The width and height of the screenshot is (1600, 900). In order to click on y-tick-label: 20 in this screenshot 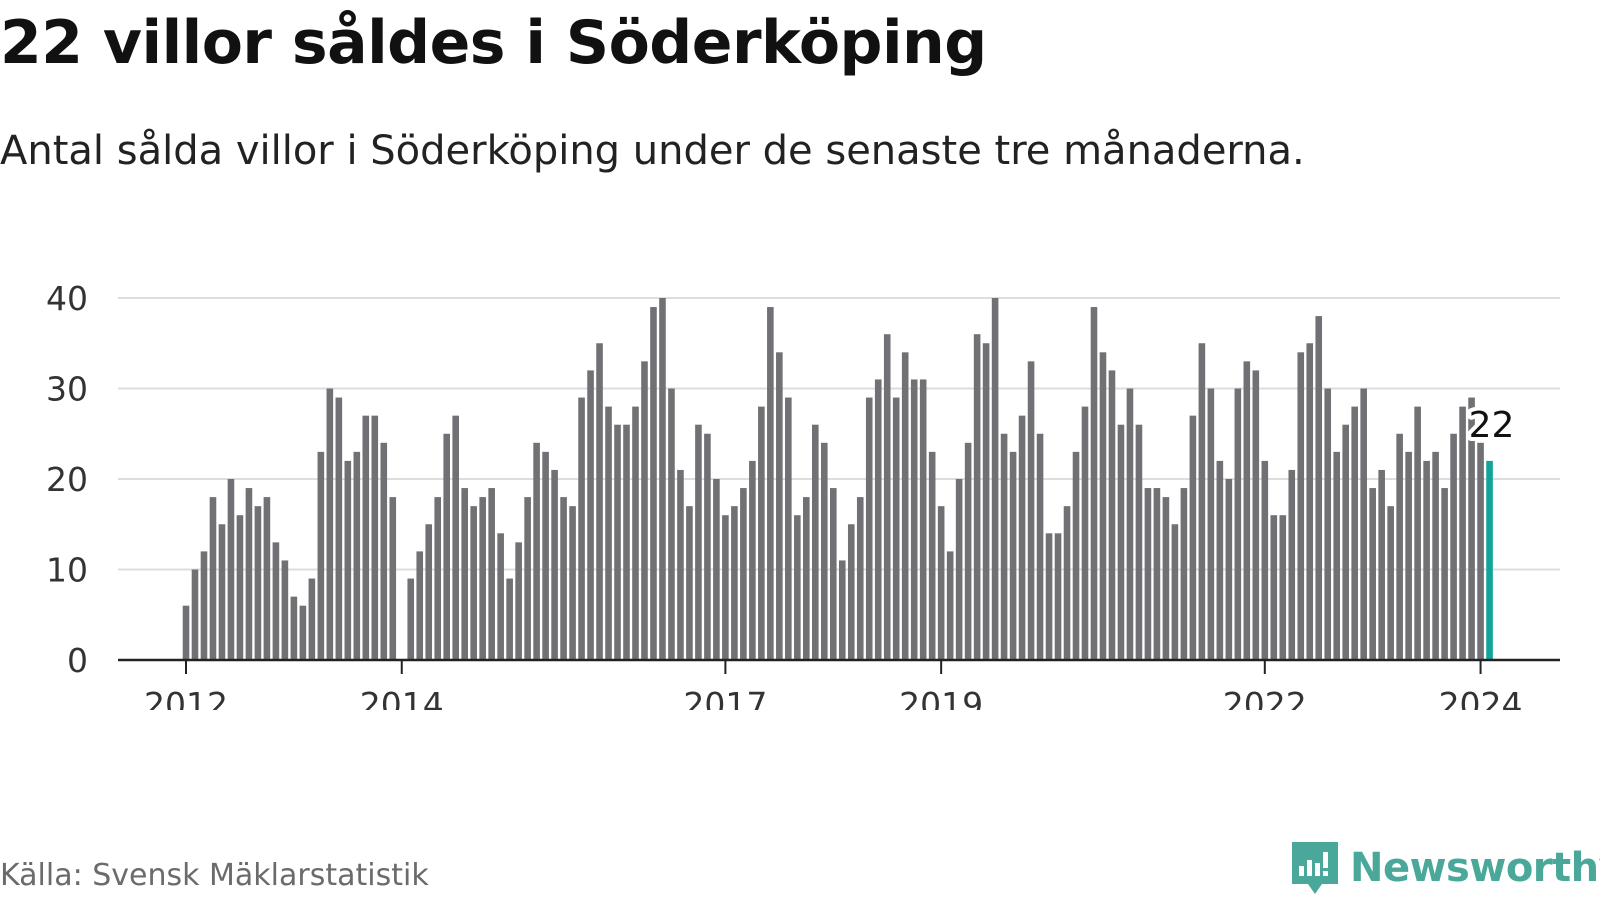, I will do `click(67, 479)`.